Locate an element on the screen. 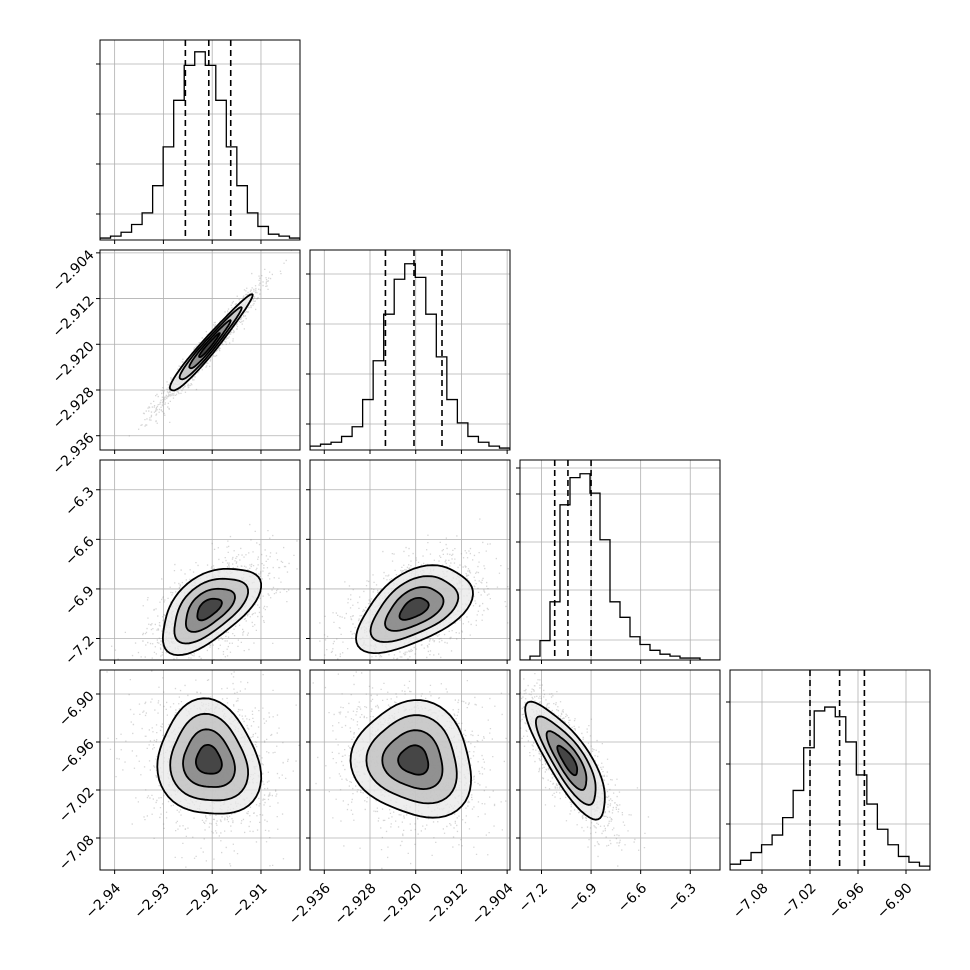  x-tick-label: −2.91 is located at coordinates (250, 901).